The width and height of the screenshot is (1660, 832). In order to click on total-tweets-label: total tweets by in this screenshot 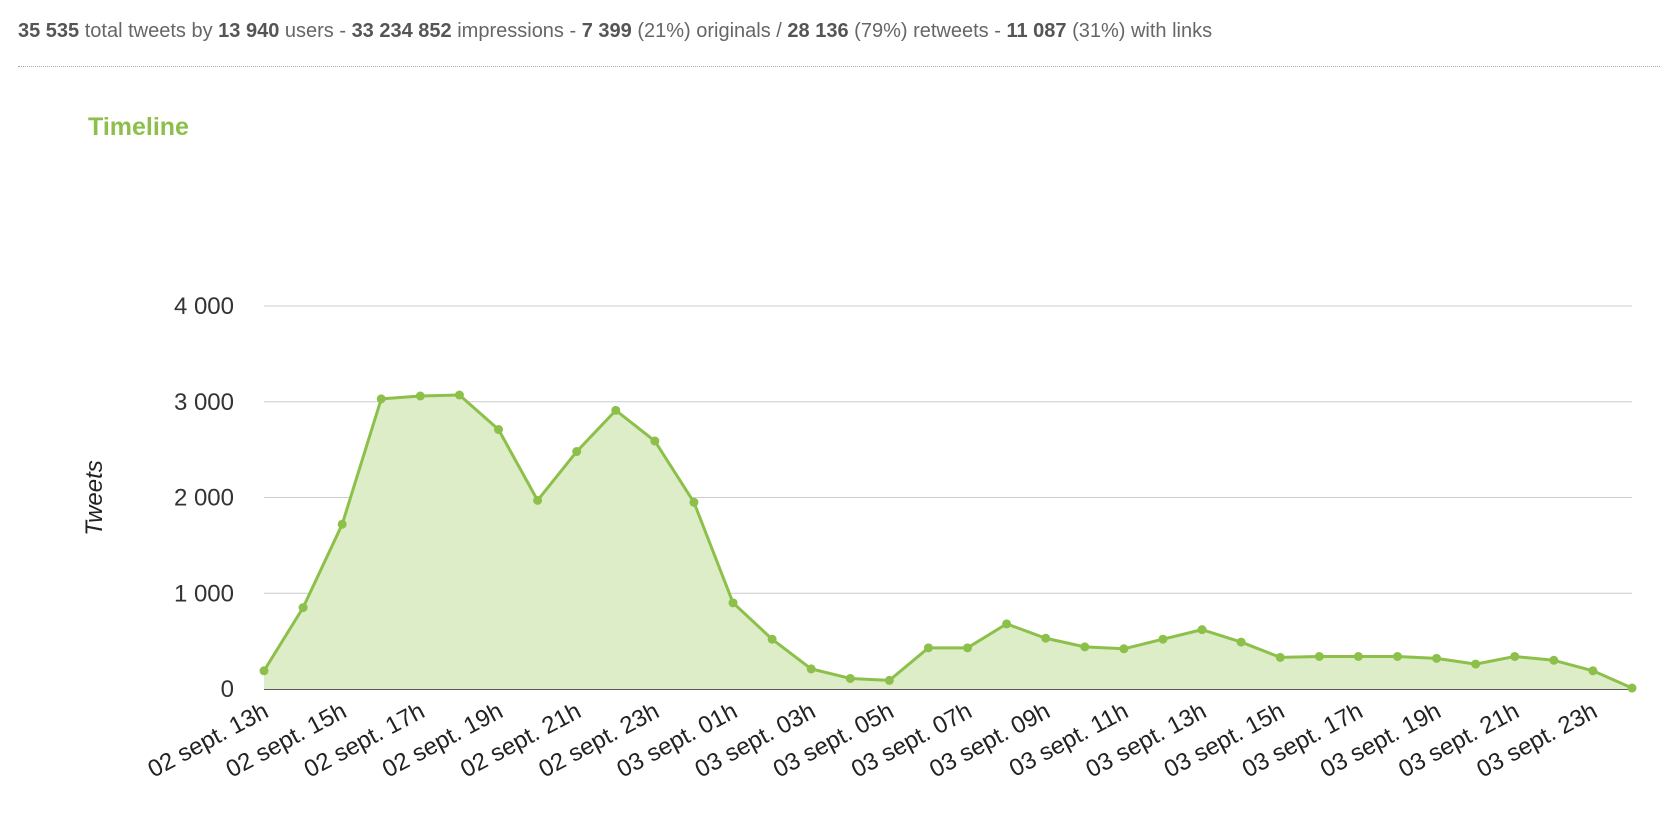, I will do `click(148, 31)`.